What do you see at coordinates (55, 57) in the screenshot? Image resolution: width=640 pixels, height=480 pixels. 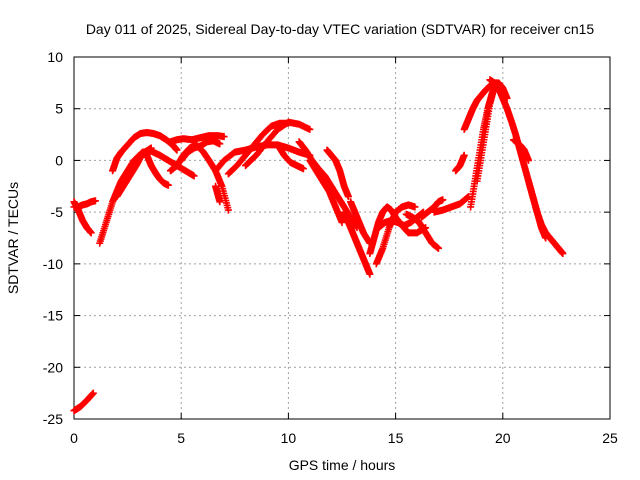 I see `y-tick-label: 10` at bounding box center [55, 57].